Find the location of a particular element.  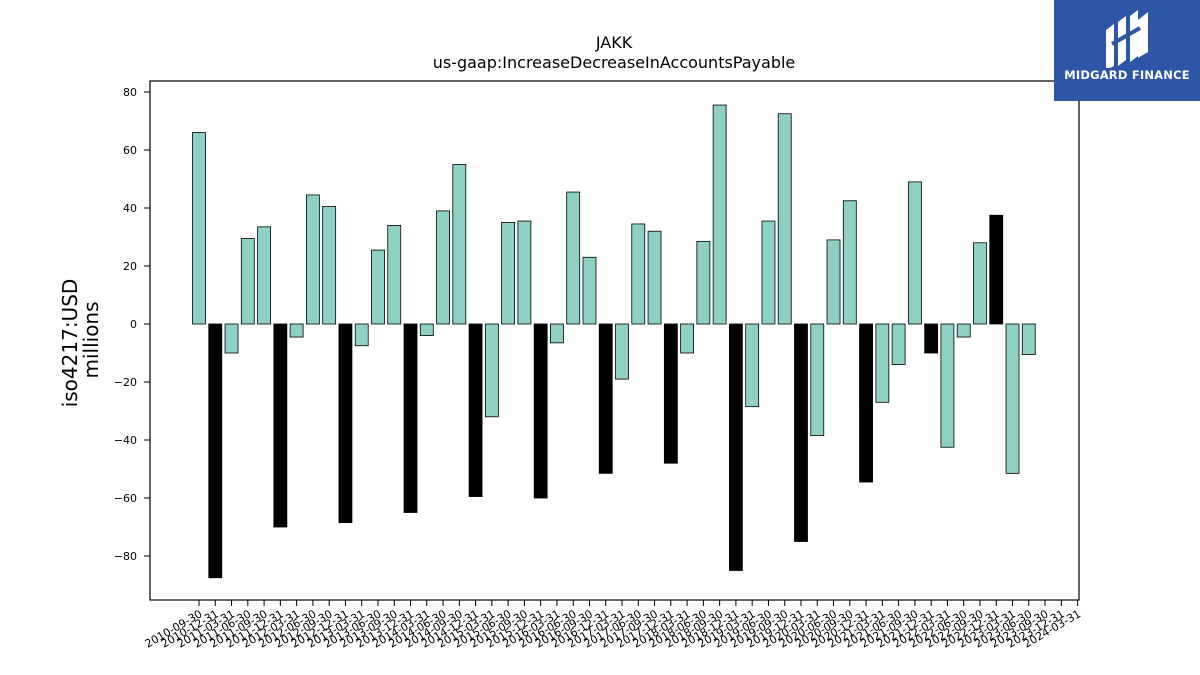

y-tick-label: 0 is located at coordinates (133, 324).